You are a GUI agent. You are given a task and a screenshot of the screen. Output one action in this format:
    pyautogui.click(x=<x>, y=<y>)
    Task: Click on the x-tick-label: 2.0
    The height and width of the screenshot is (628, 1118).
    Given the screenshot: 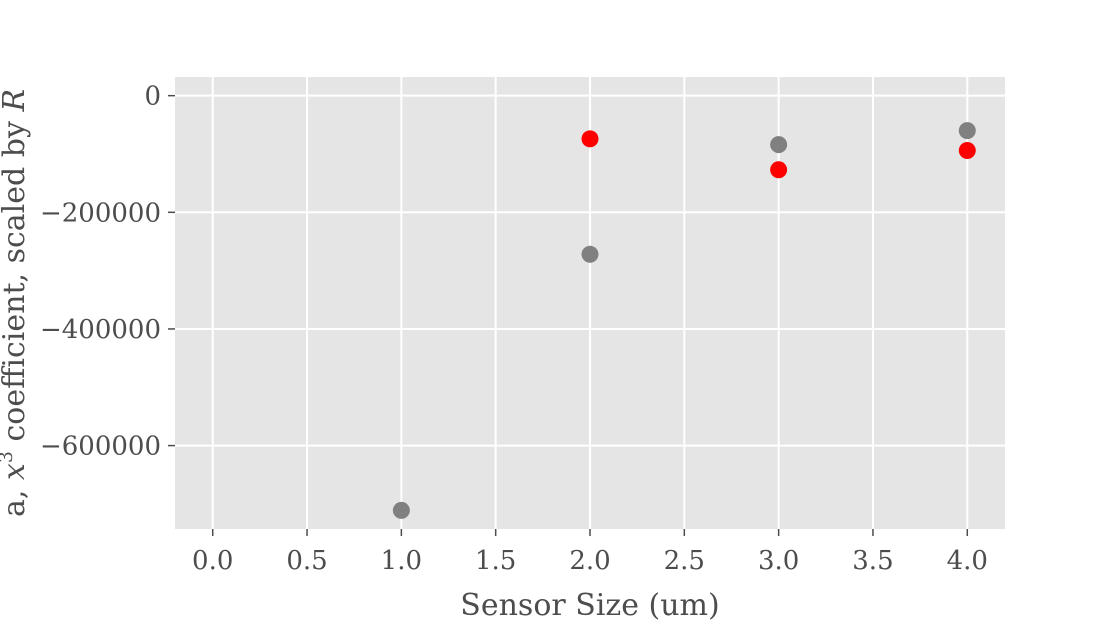 What is the action you would take?
    pyautogui.click(x=589, y=561)
    